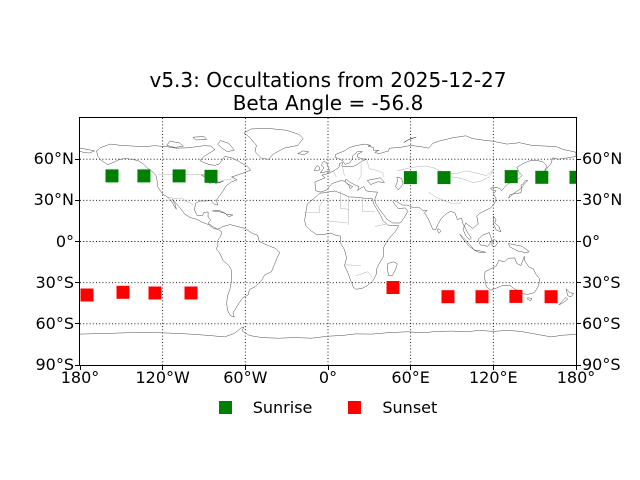 The image size is (640, 480). I want to click on plot-title: v5.3: Occultations from 2025-12-27, so click(328, 80).